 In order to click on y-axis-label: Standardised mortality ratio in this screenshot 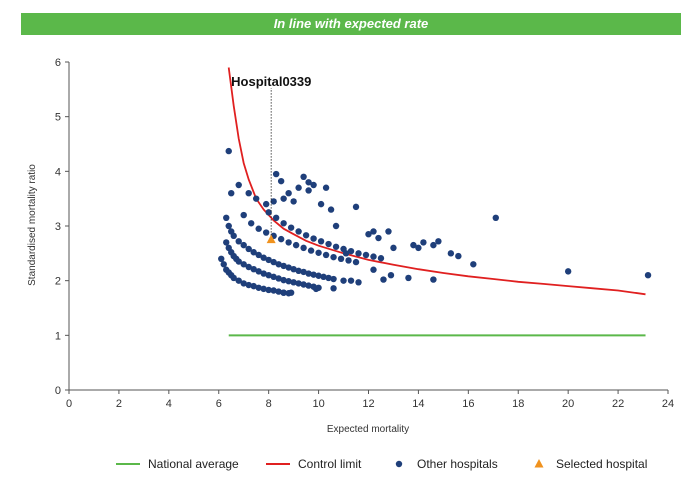, I will do `click(32, 225)`.